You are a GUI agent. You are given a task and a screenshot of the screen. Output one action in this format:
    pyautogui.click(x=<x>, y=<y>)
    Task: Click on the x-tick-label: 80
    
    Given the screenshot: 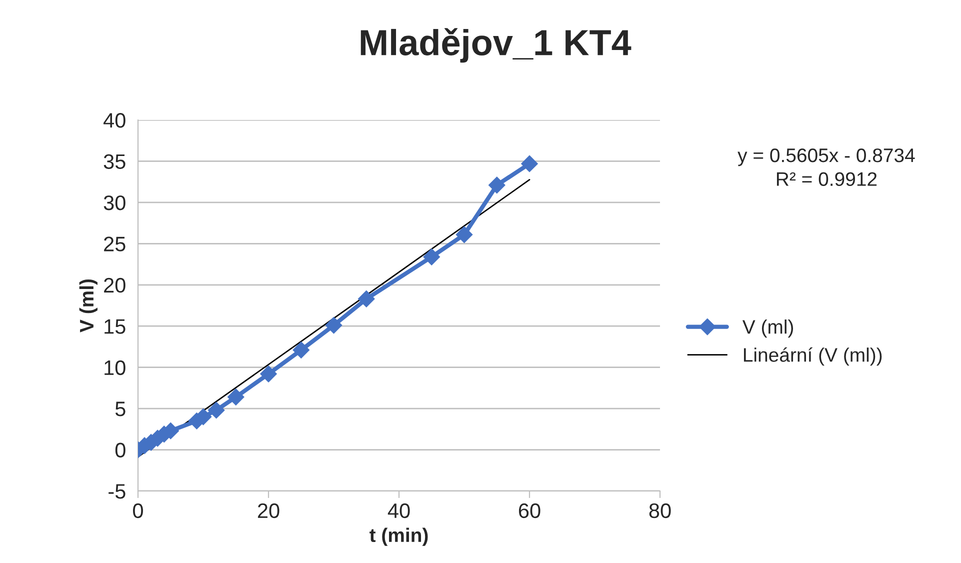 What is the action you would take?
    pyautogui.click(x=660, y=510)
    